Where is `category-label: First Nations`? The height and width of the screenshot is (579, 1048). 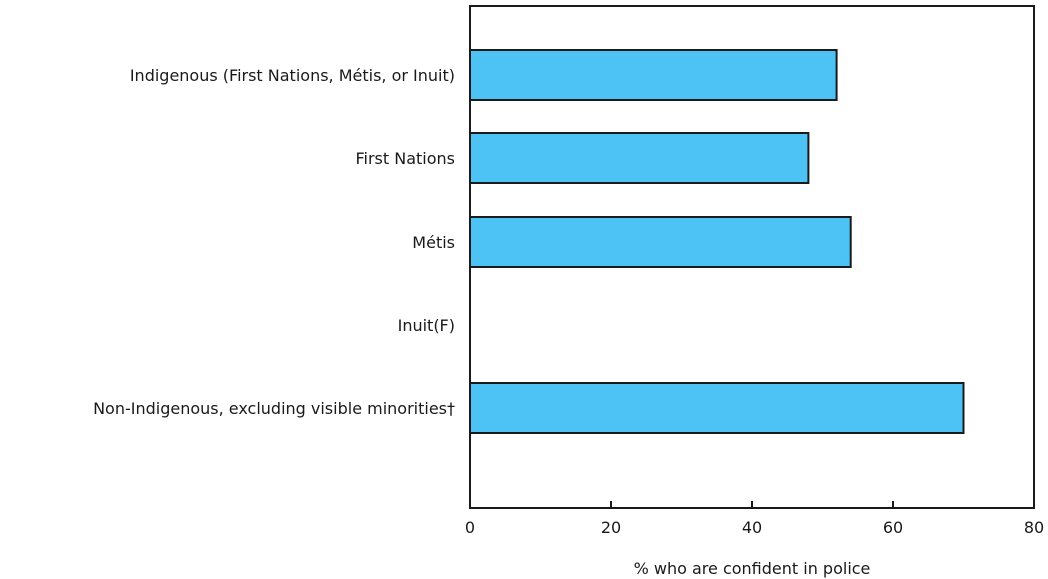 category-label: First Nations is located at coordinates (405, 158).